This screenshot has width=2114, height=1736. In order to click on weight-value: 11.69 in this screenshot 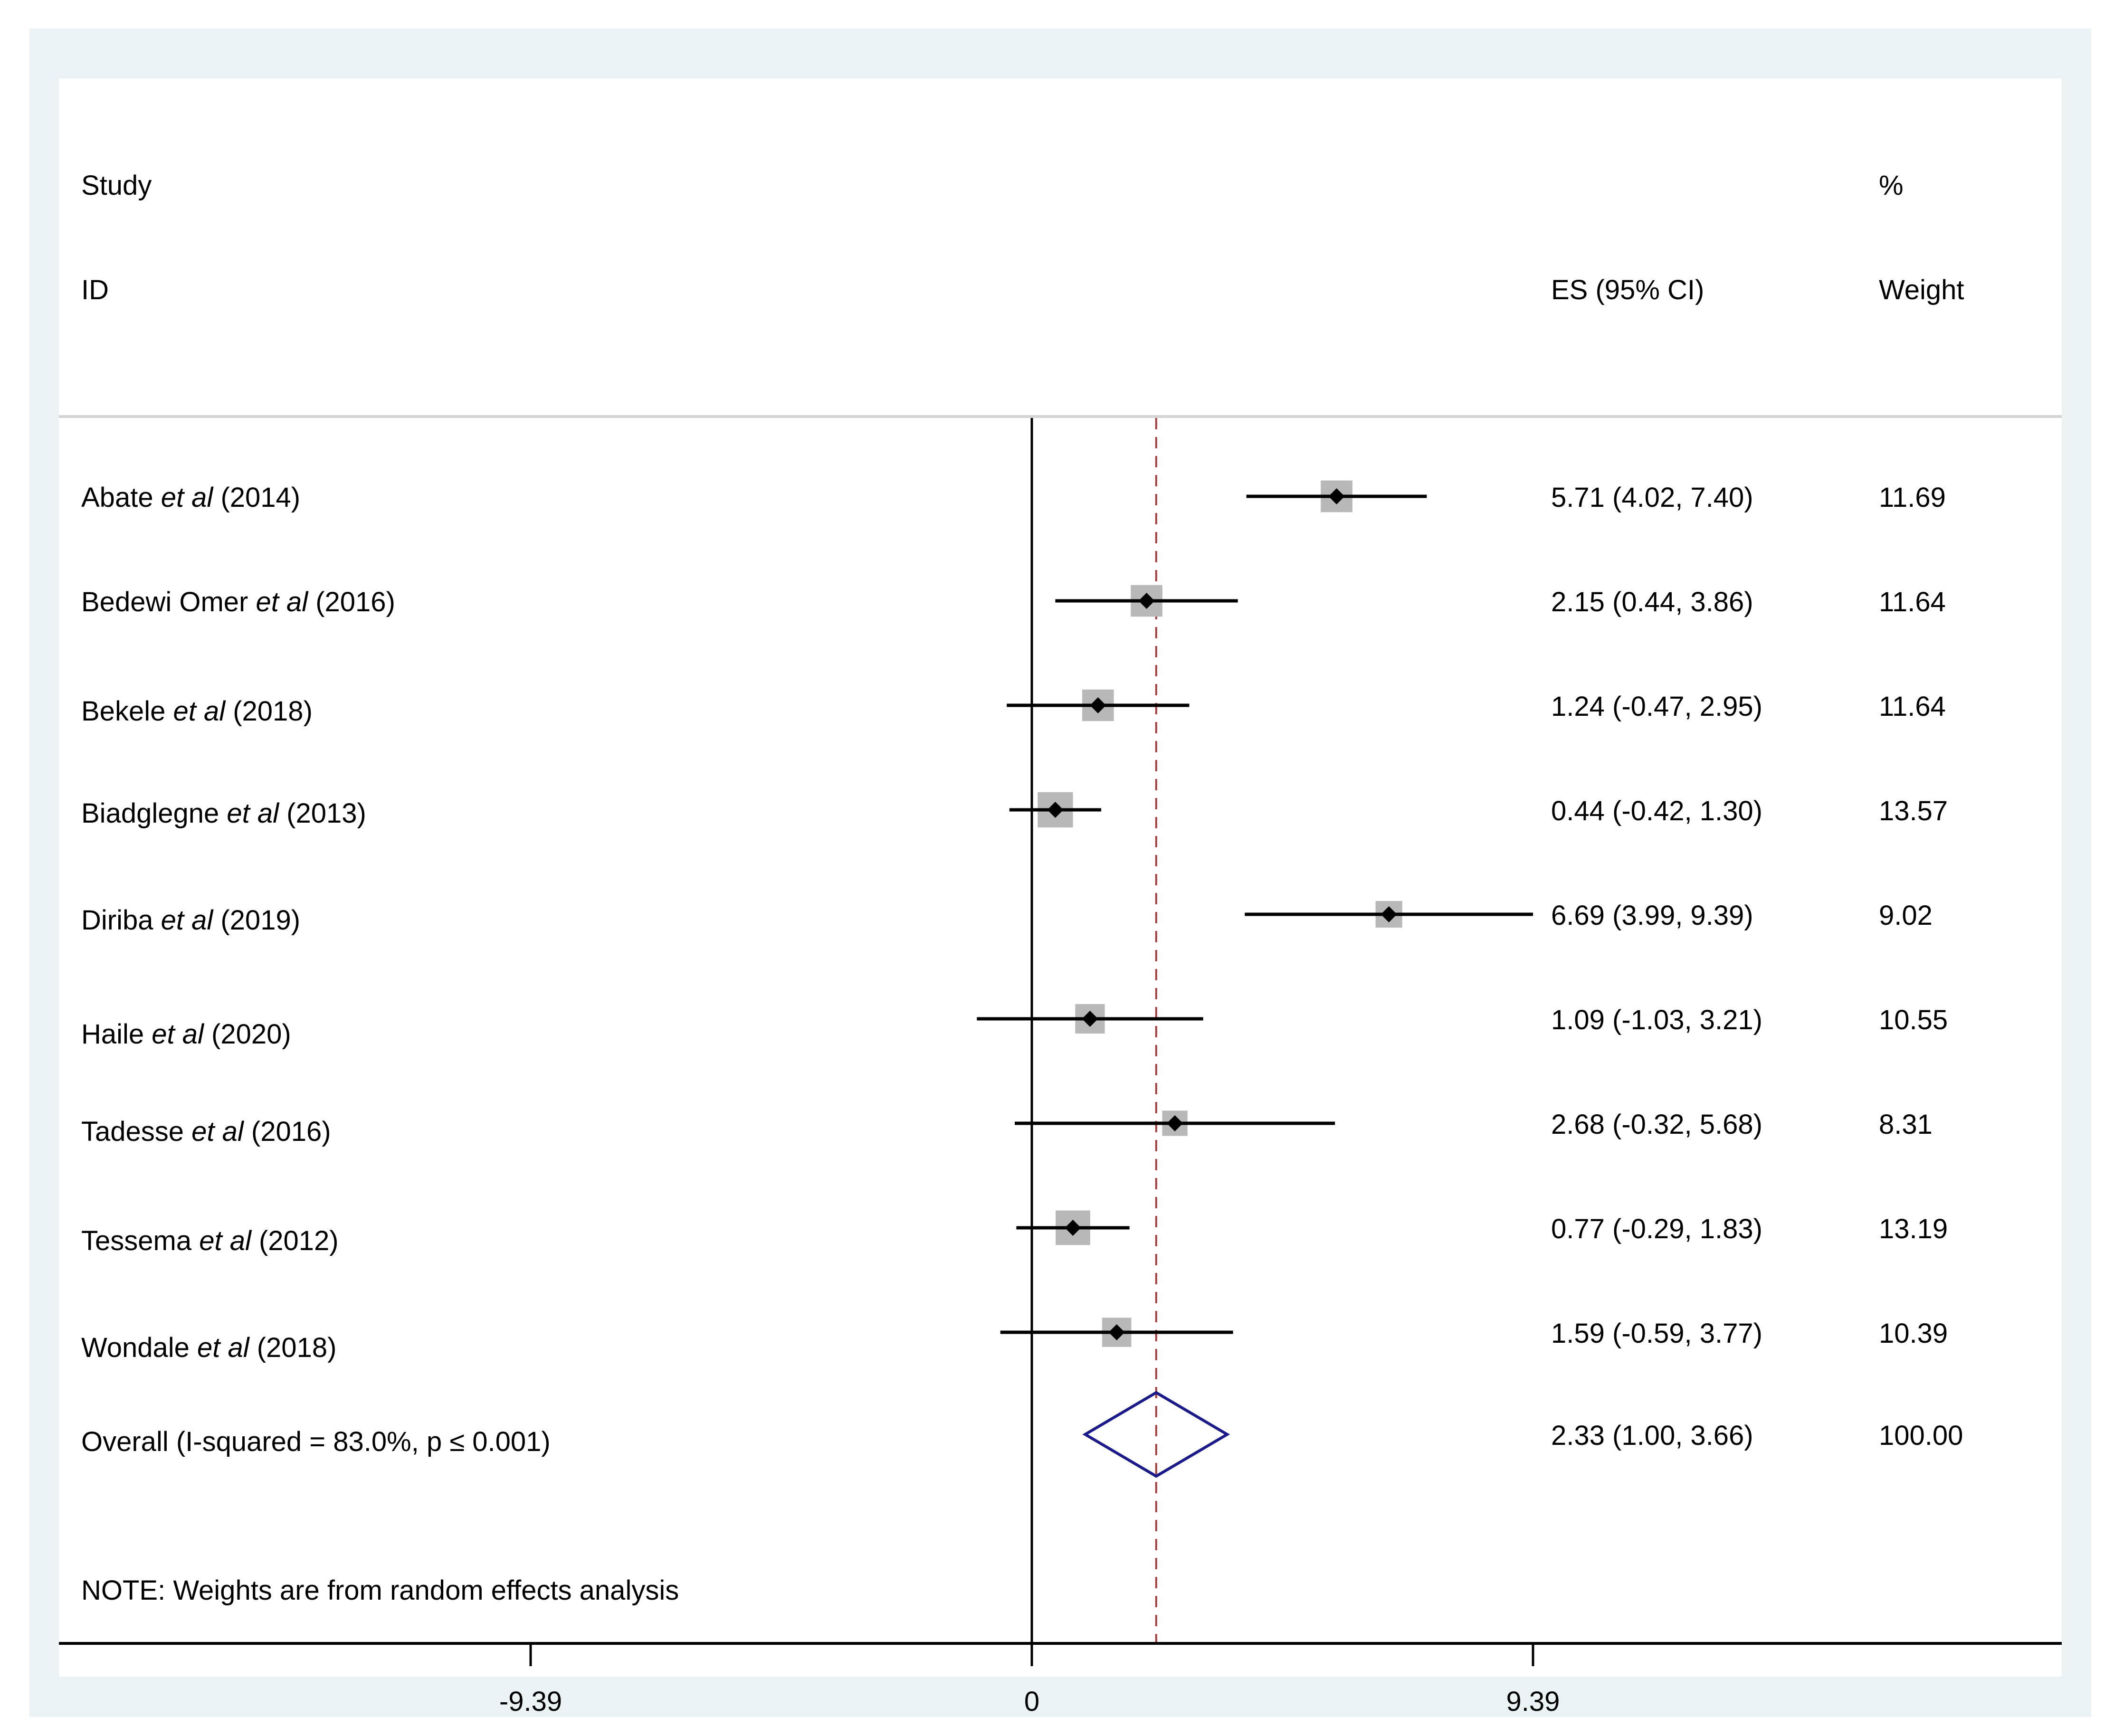, I will do `click(1913, 497)`.